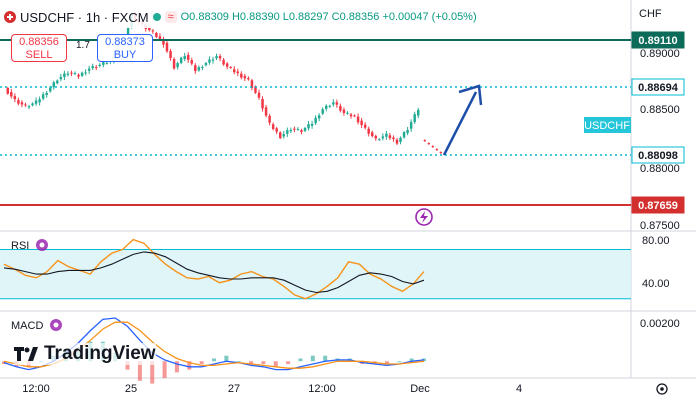 This screenshot has width=696, height=400. I want to click on currency-label: CHF, so click(650, 14).